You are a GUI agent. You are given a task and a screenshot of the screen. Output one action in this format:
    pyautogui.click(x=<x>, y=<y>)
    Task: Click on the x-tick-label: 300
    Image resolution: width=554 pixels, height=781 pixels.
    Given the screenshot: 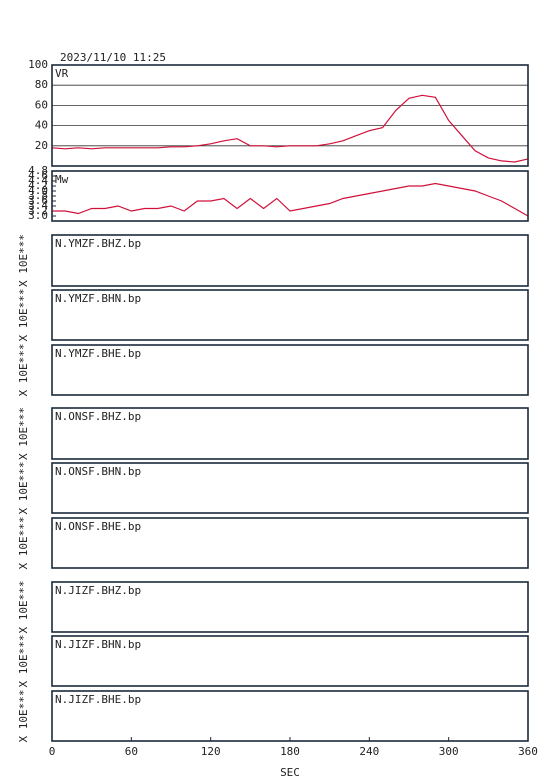 What is the action you would take?
    pyautogui.click(x=449, y=751)
    